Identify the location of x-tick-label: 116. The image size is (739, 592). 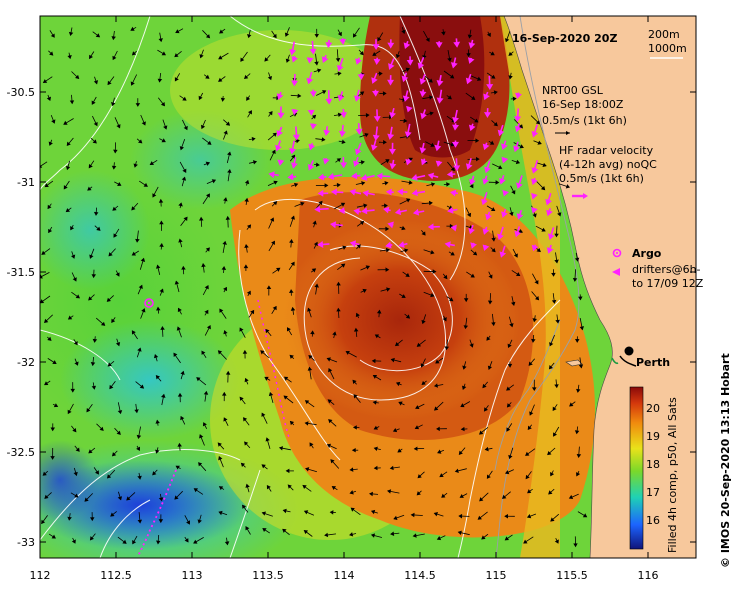
(648, 575).